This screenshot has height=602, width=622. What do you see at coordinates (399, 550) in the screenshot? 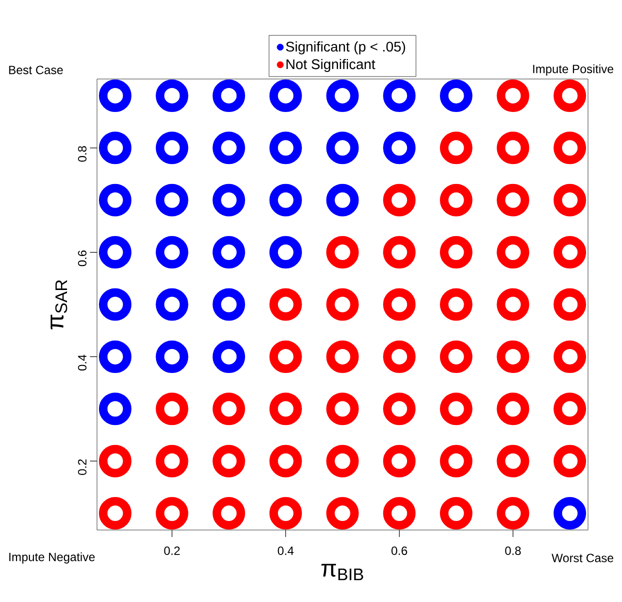
I see `x-tick-label: 0.6` at bounding box center [399, 550].